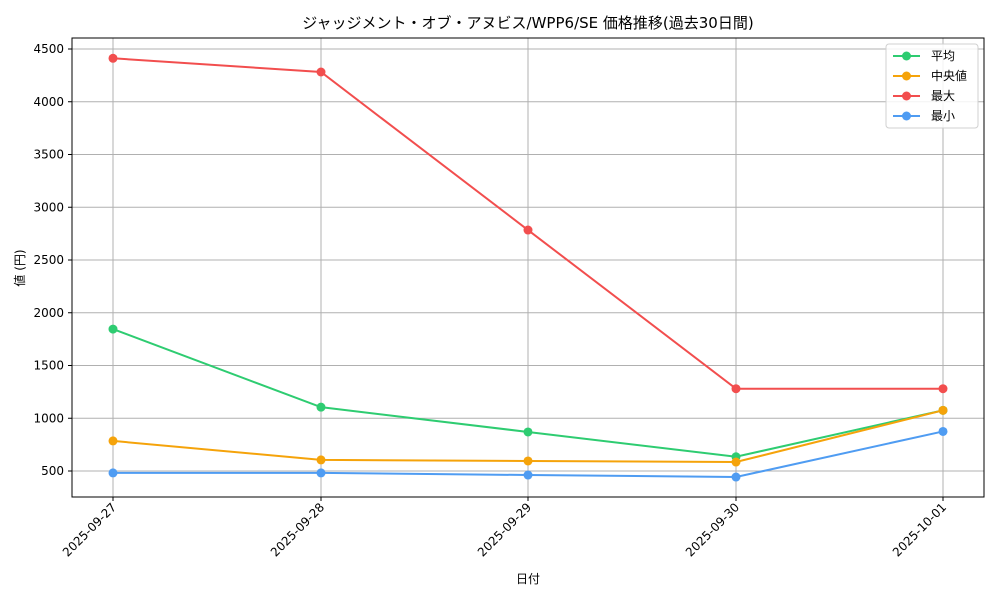  Describe the element at coordinates (48, 366) in the screenshot. I see `y-tick-label: 1500` at that location.